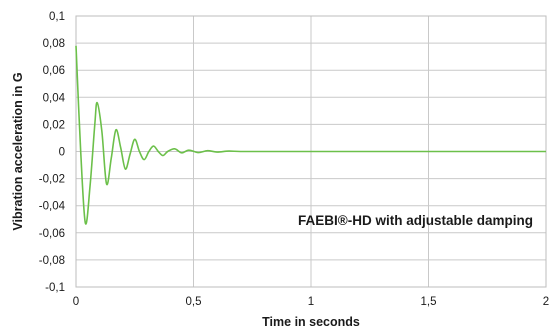  I want to click on y-tick-label: 0,04, so click(54, 98).